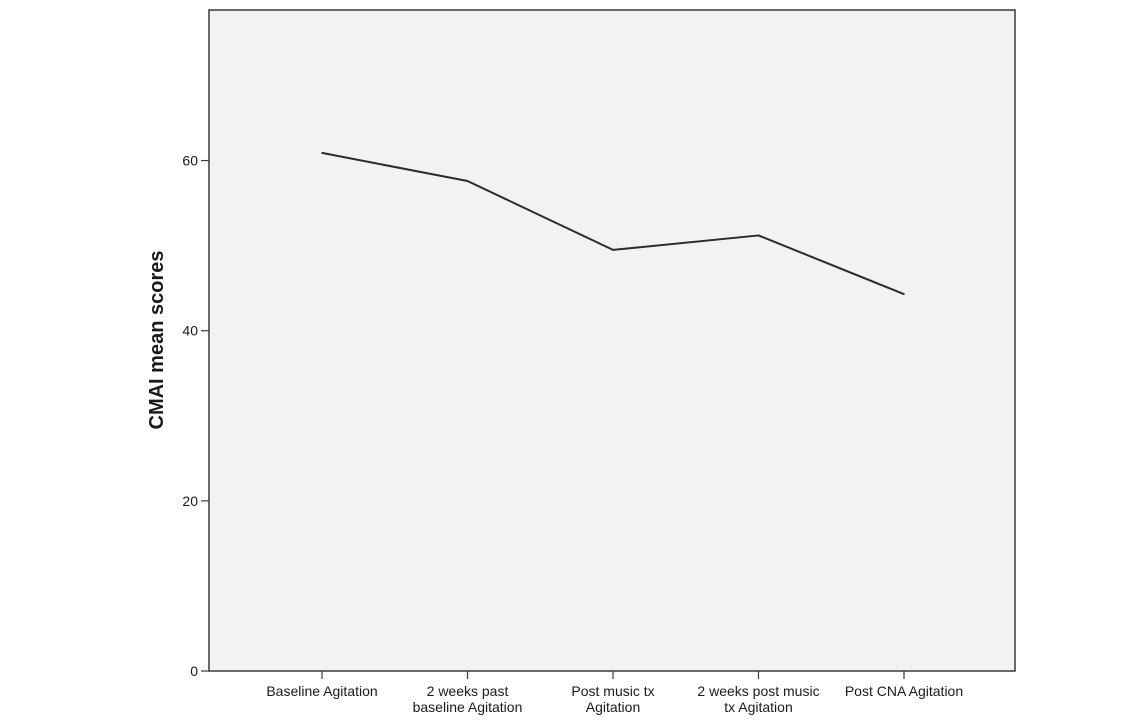 Image resolution: width=1145 pixels, height=721 pixels. What do you see at coordinates (613, 707) in the screenshot?
I see `x-tick-label-line: Agitation` at bounding box center [613, 707].